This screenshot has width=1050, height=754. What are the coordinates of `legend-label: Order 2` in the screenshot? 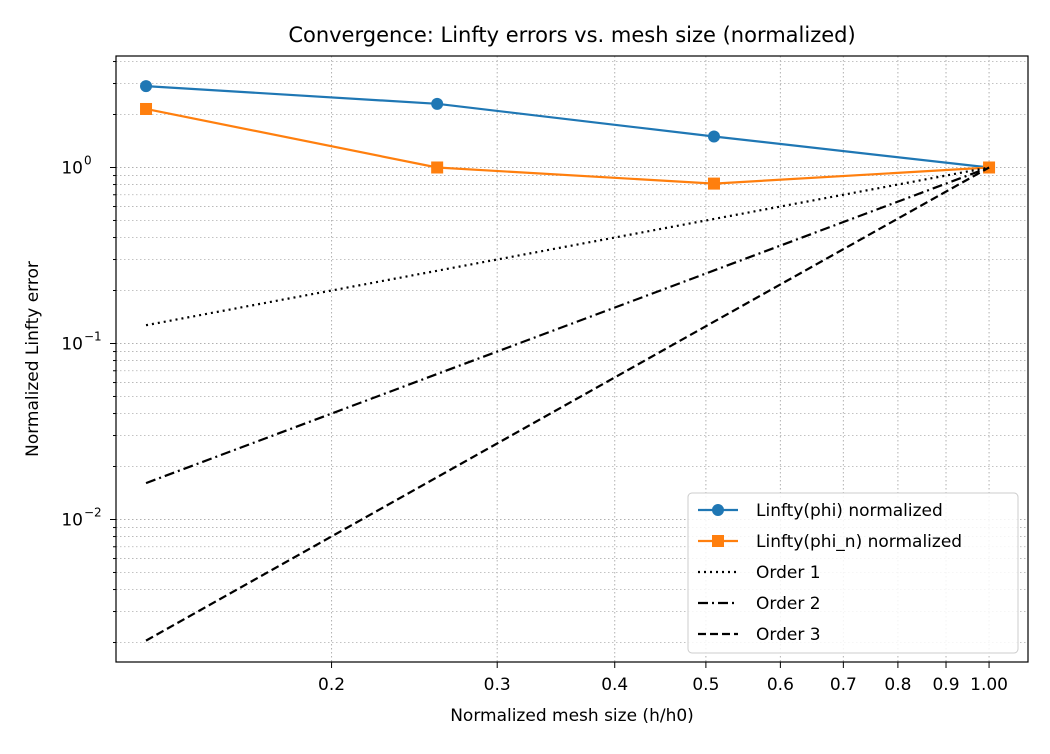 It's located at (788, 604).